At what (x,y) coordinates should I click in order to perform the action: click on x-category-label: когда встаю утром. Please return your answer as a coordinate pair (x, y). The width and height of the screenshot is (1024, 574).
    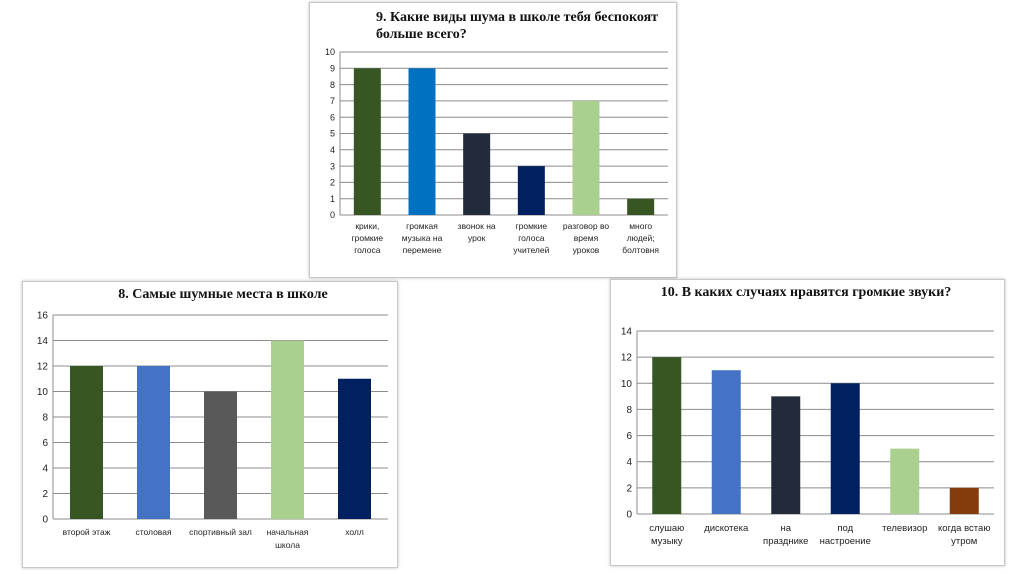
    Looking at the image, I should click on (964, 535).